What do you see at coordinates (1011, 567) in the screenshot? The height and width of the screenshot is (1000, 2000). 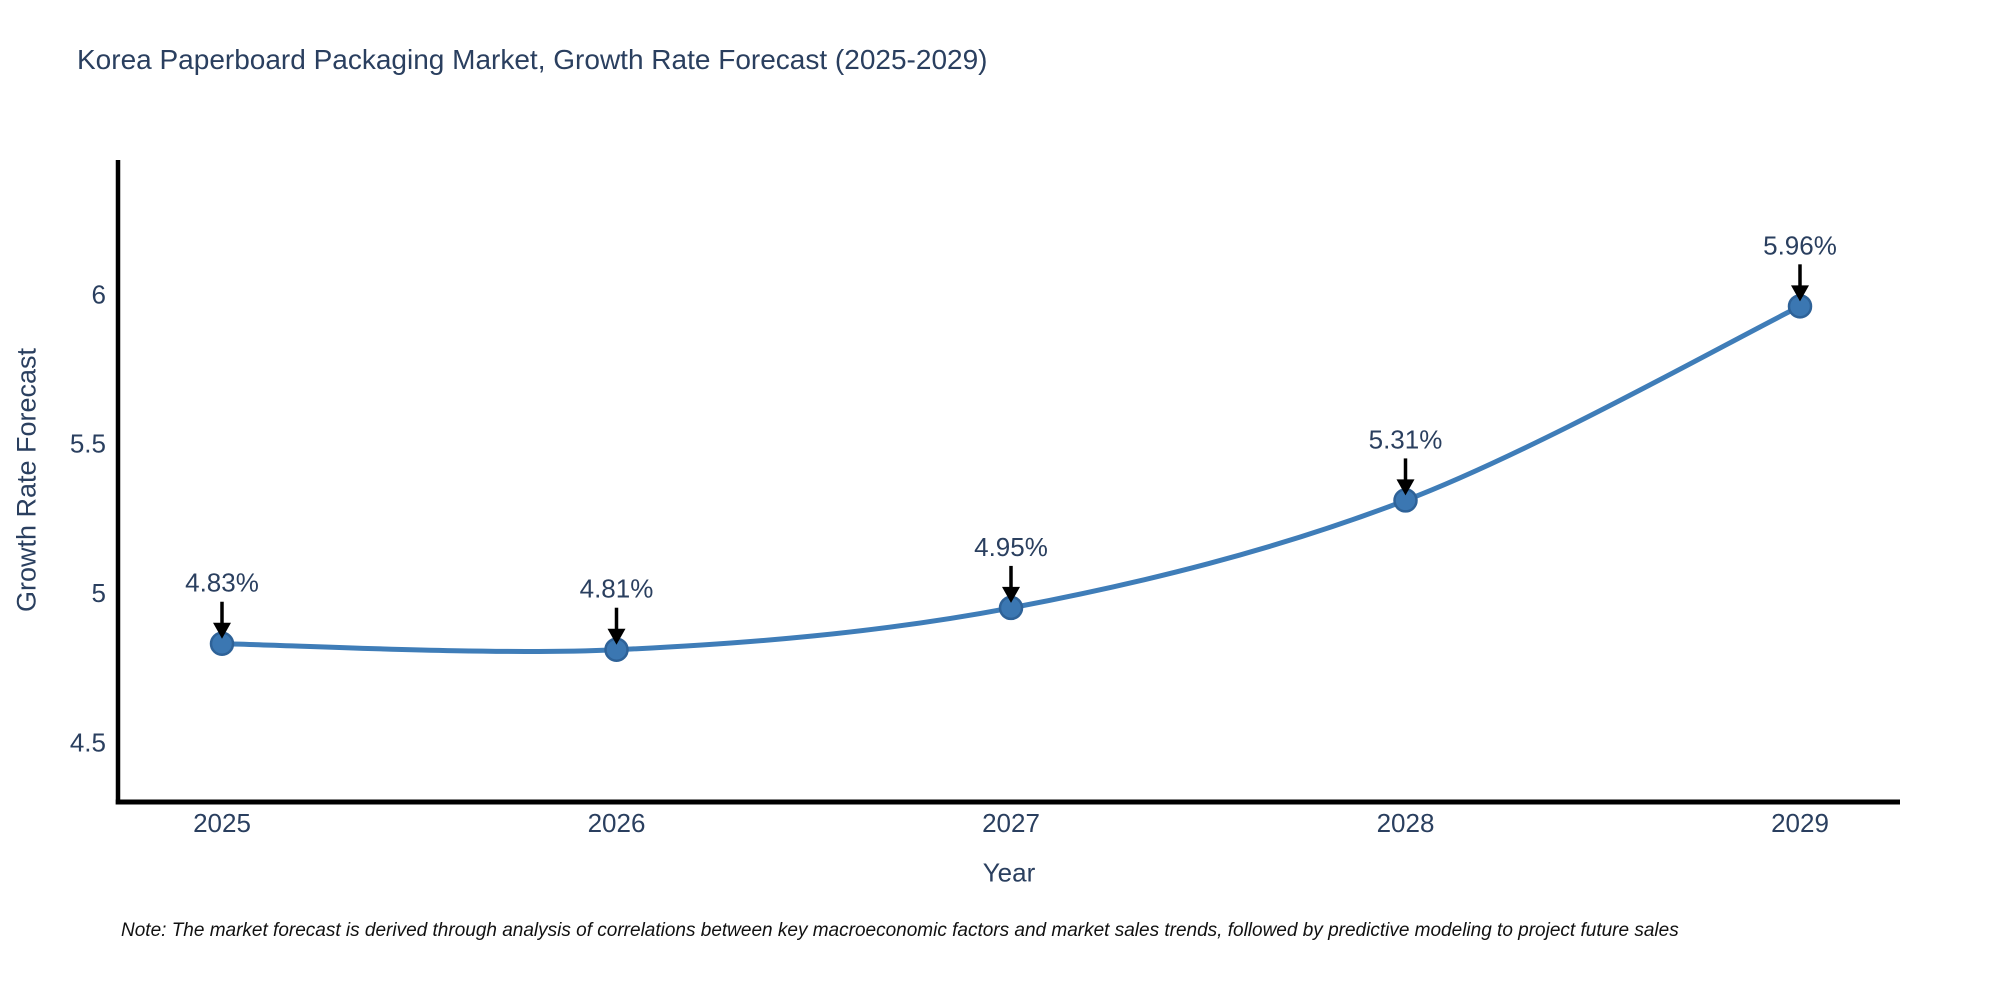 I see `annotation-2027: 4.95%` at bounding box center [1011, 567].